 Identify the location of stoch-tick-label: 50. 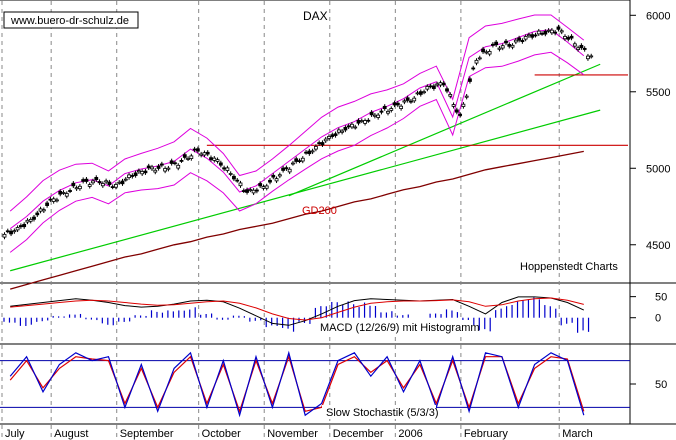
(661, 385).